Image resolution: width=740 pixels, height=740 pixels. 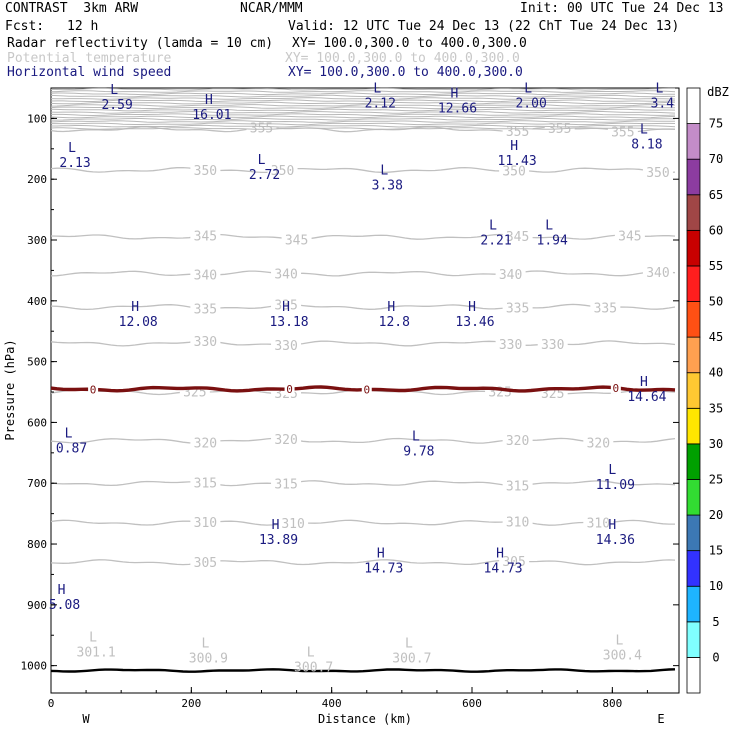 What do you see at coordinates (663, 103) in the screenshot?
I see `wind-extremum-value: 3.4` at bounding box center [663, 103].